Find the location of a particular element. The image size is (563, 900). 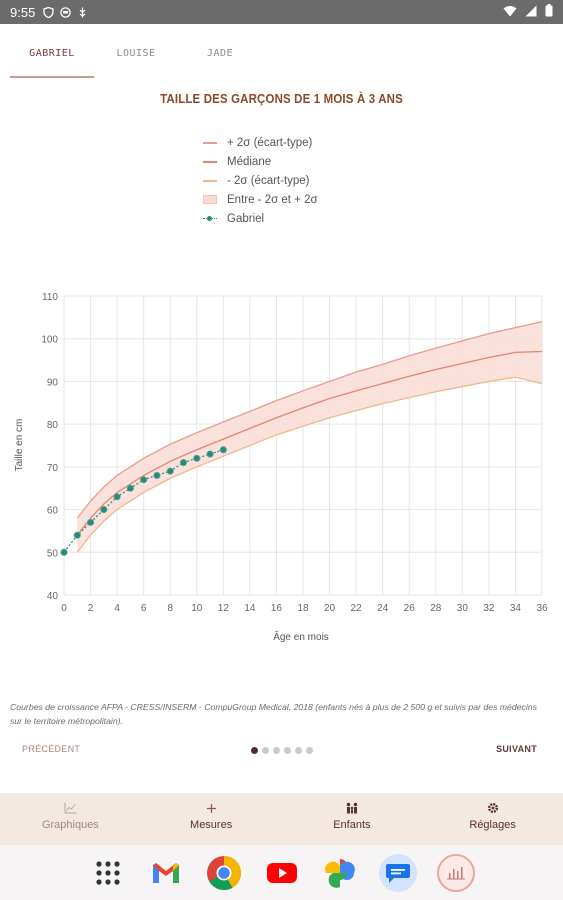

gear-icon is located at coordinates (493, 808).